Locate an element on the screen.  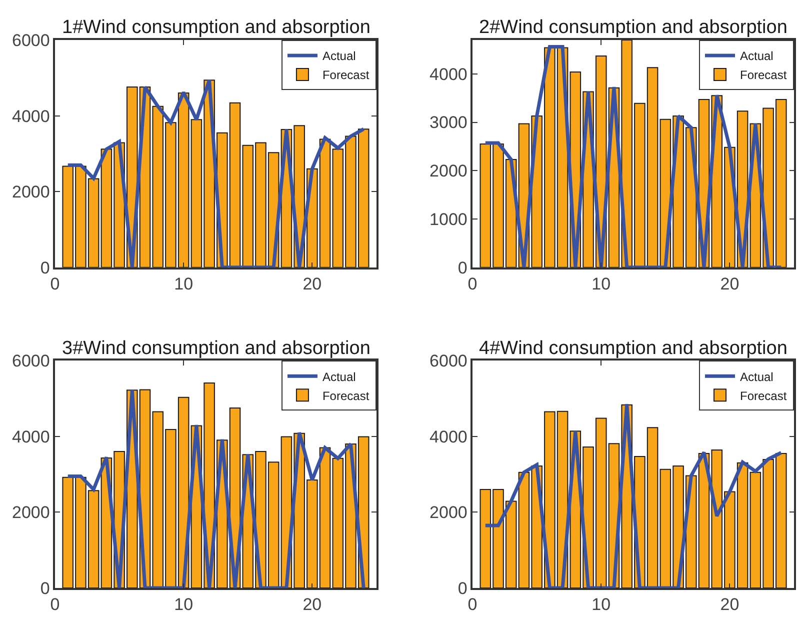
chart-title: 1#Wind consumption and absorption is located at coordinates (216, 27).